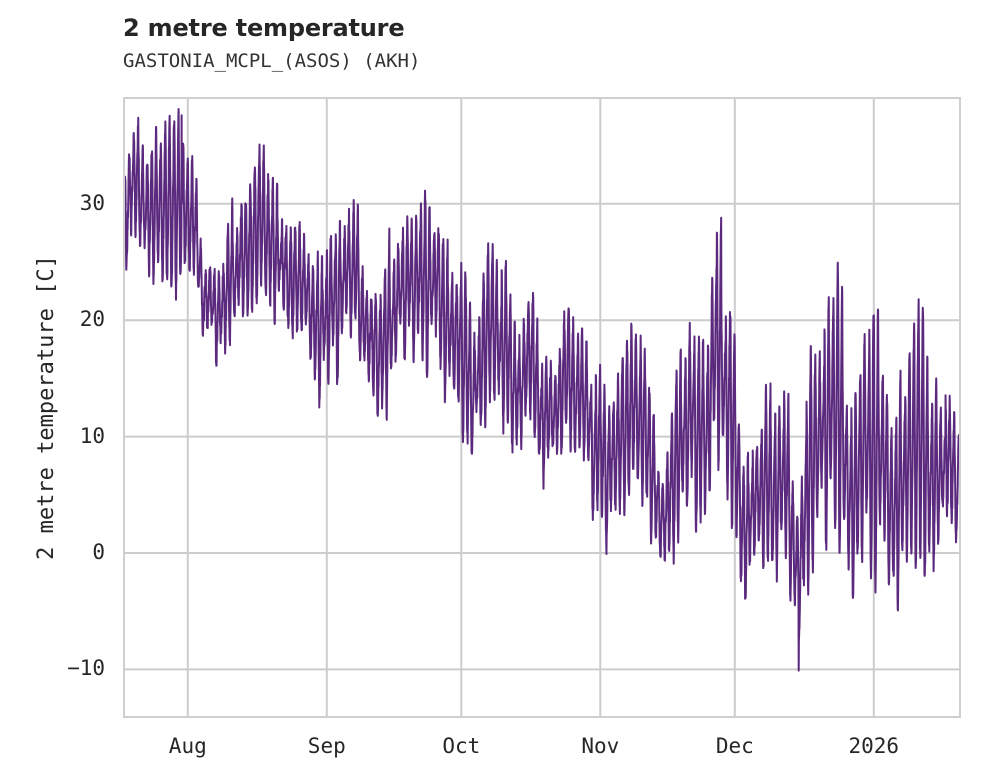 The image size is (981, 782). What do you see at coordinates (461, 746) in the screenshot?
I see `x-tick-label: Oct` at bounding box center [461, 746].